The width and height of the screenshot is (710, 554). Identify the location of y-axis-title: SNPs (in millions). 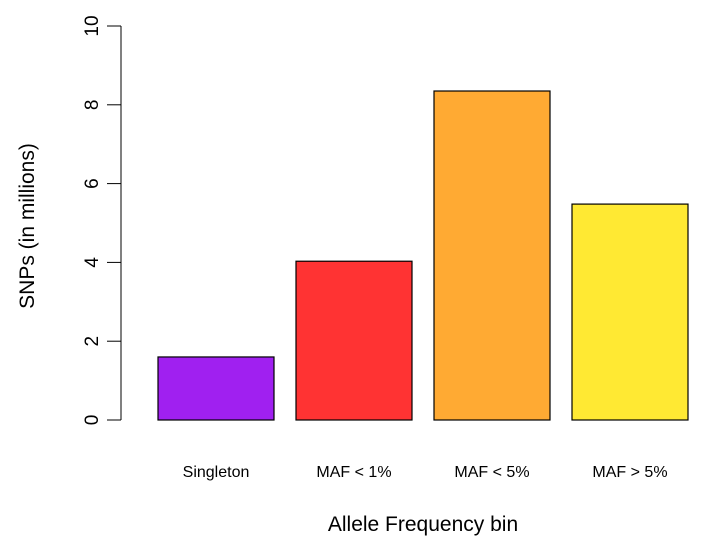
(27, 226).